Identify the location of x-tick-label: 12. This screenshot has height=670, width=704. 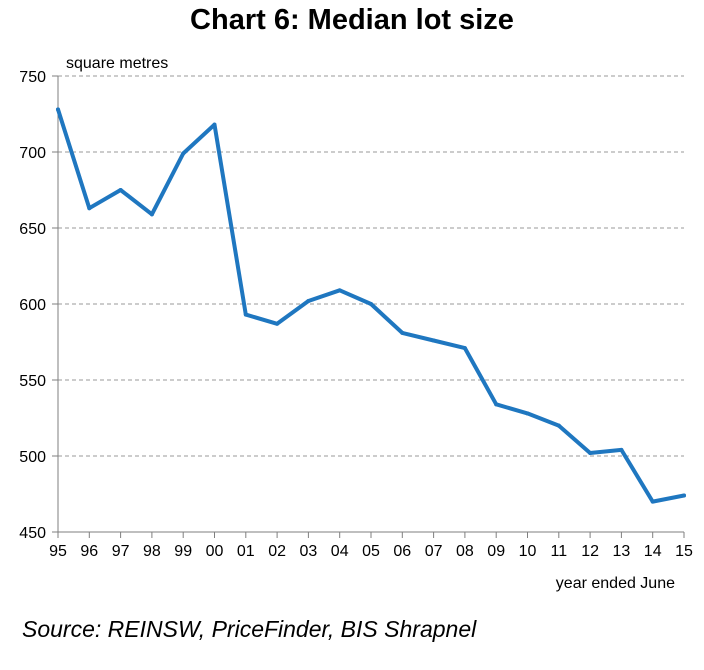
(590, 551).